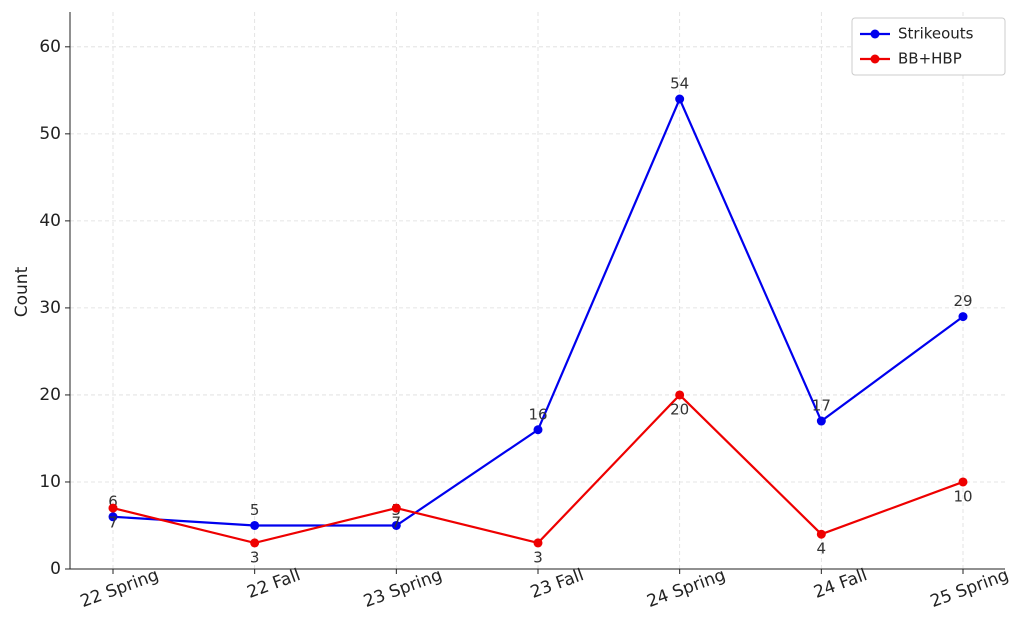 The width and height of the screenshot is (1024, 639). What do you see at coordinates (679, 409) in the screenshot?
I see `data-label: 20` at bounding box center [679, 409].